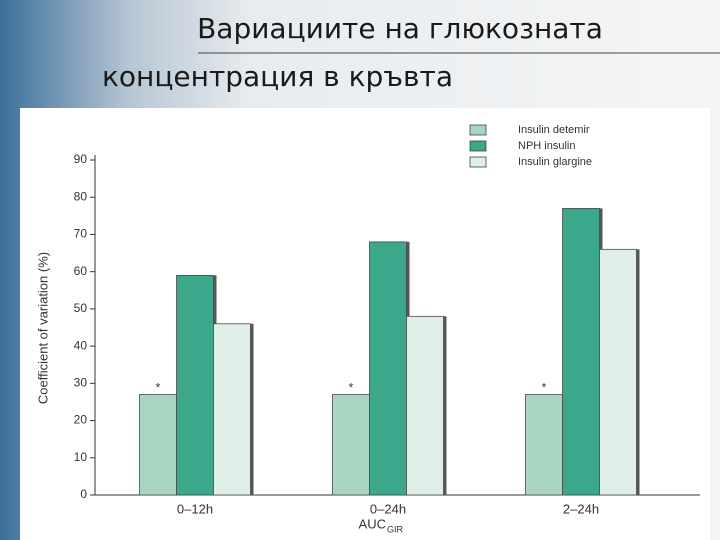 The height and width of the screenshot is (540, 720). Describe the element at coordinates (546, 146) in the screenshot. I see `legend-label: NPH insulin` at that location.